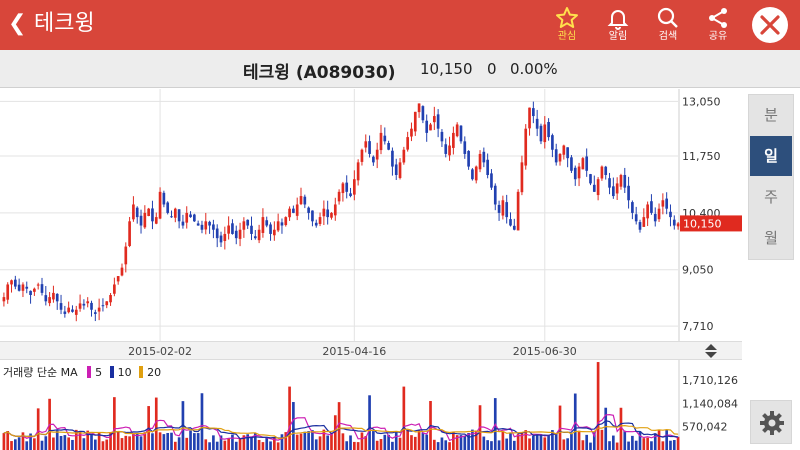  Describe the element at coordinates (341, 432) in the screenshot. I see `volume-ma20-line` at that location.